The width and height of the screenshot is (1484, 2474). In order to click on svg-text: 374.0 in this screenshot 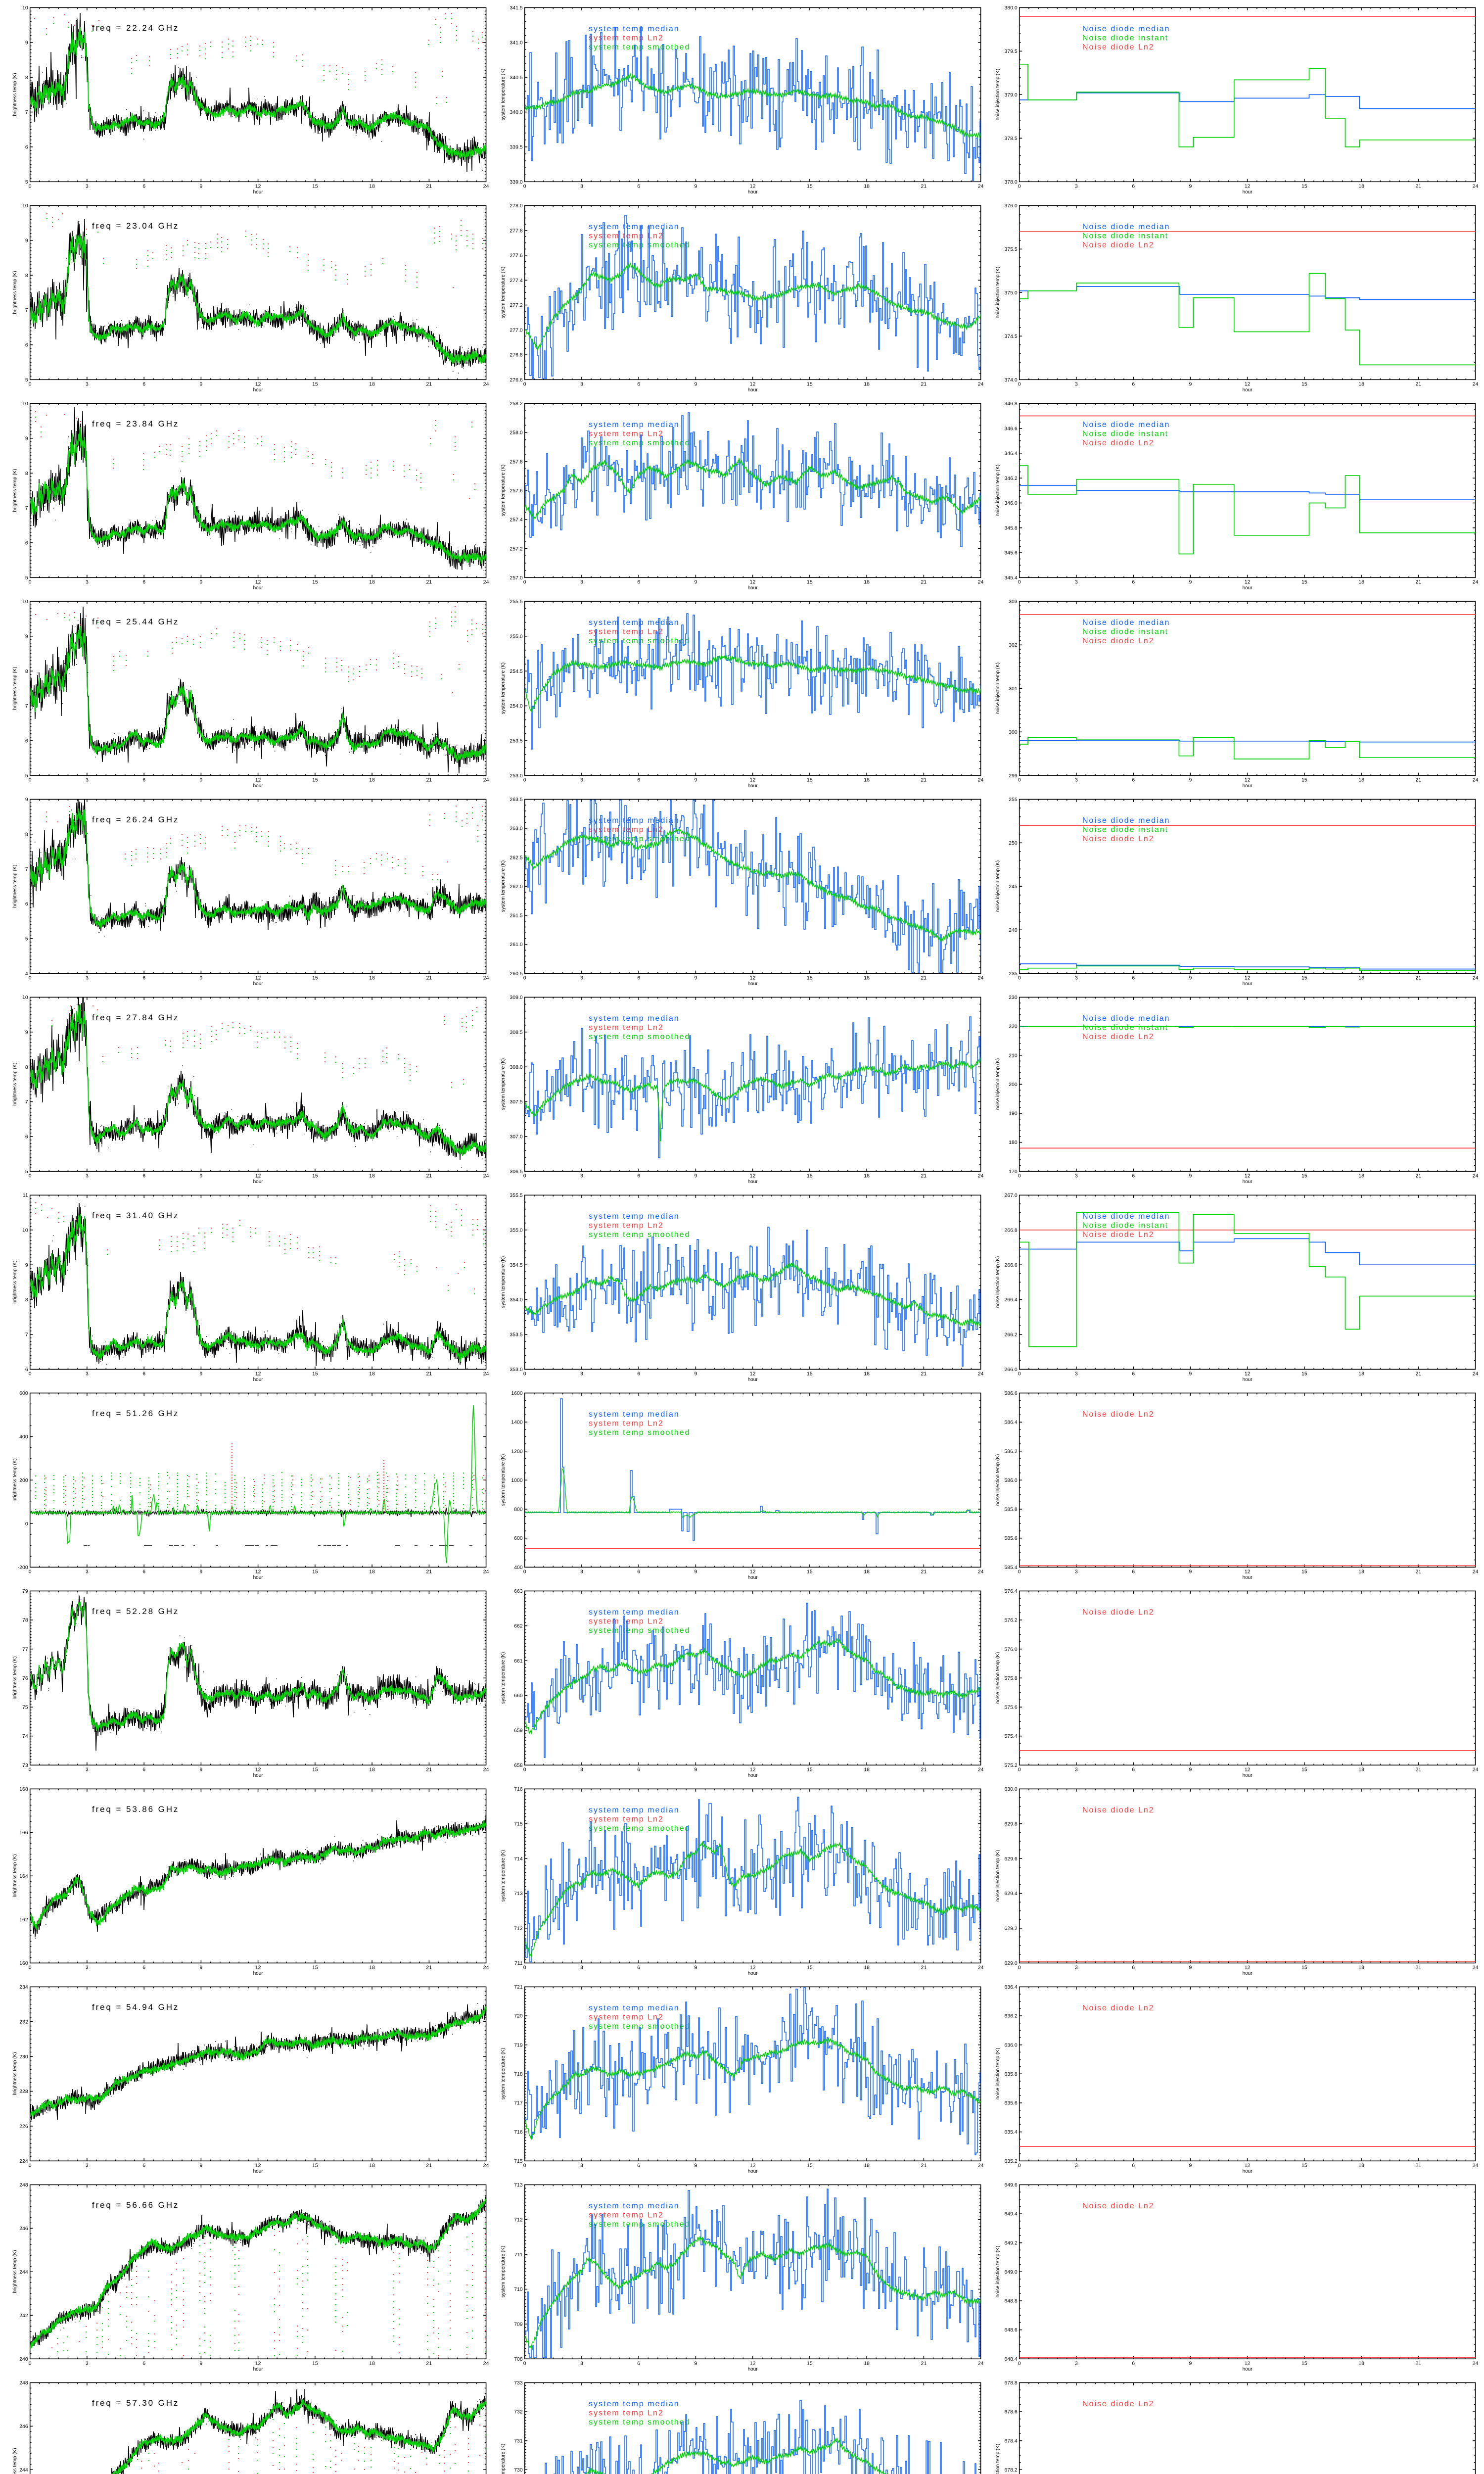, I will do `click(1010, 380)`.